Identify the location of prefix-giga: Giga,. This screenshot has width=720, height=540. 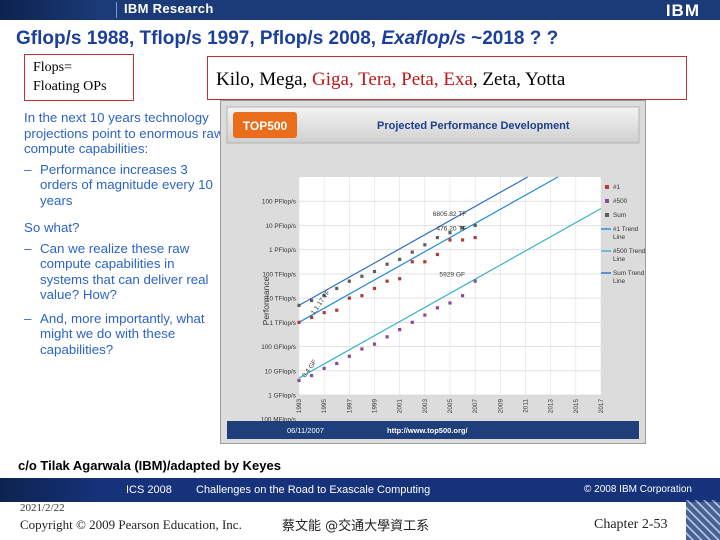
(330, 79).